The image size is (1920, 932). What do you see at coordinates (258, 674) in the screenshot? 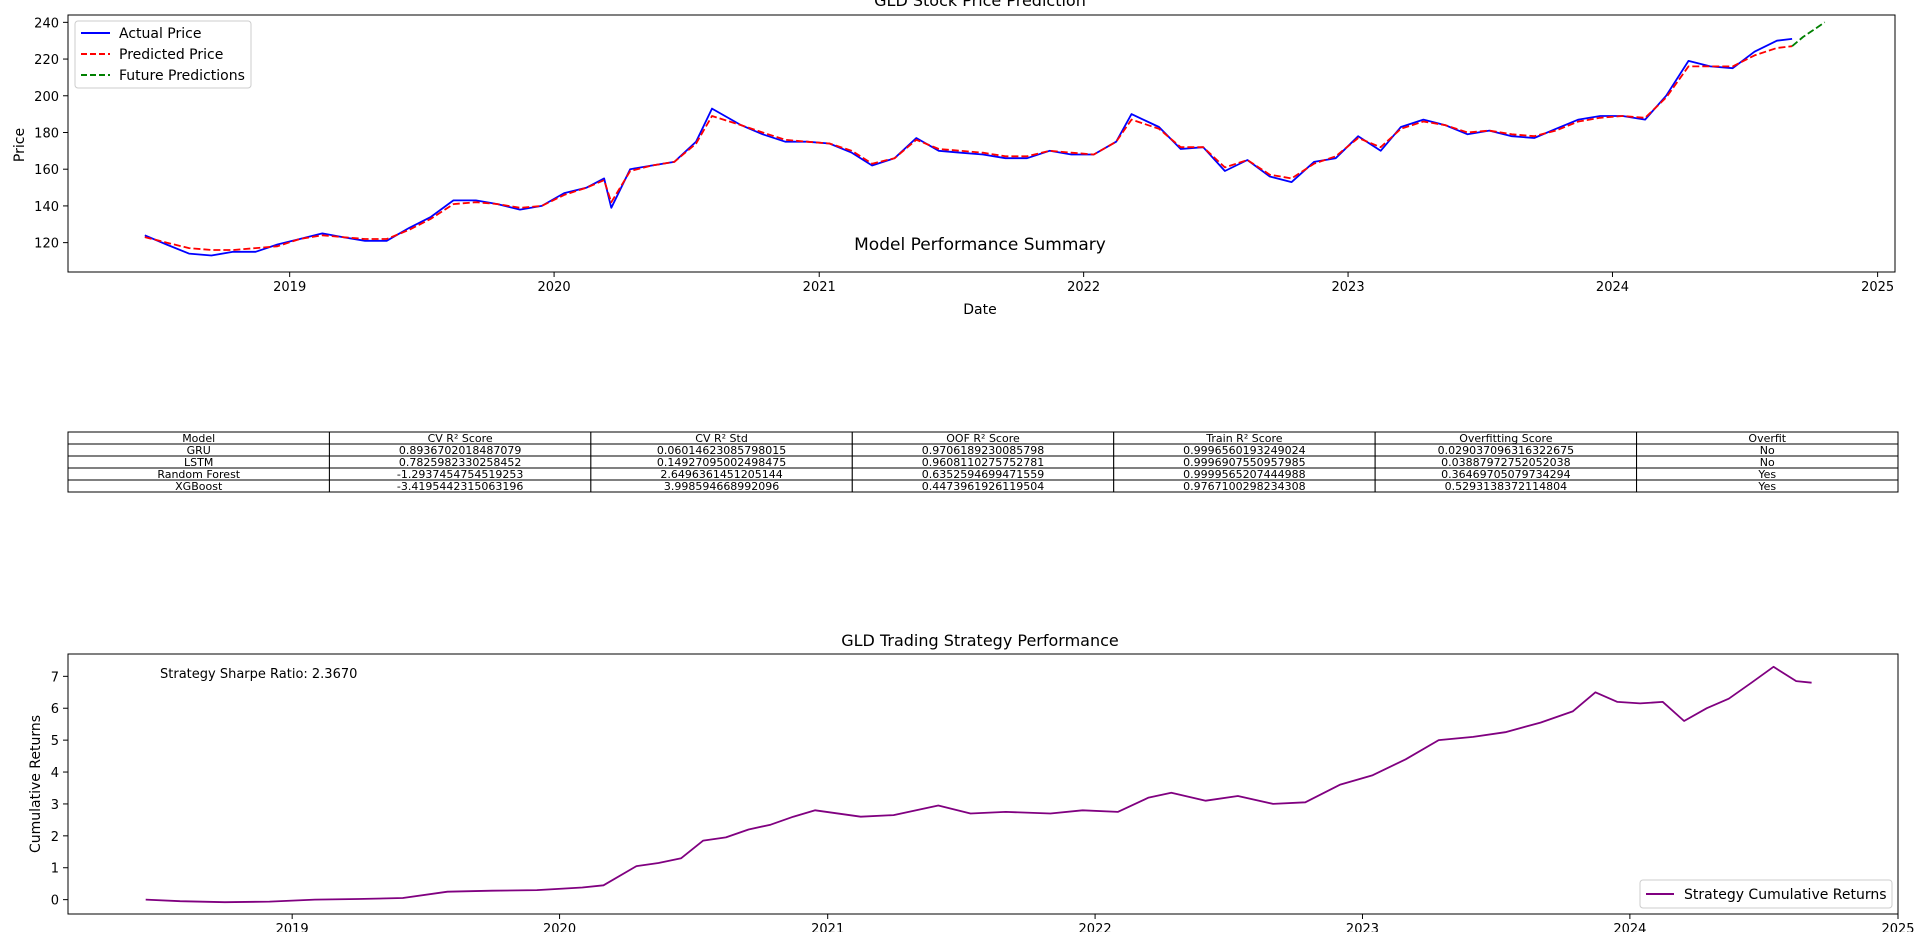
I see `sharpe-ratio-annotation: Strategy Sharpe Ratio: 2.3670` at bounding box center [258, 674].